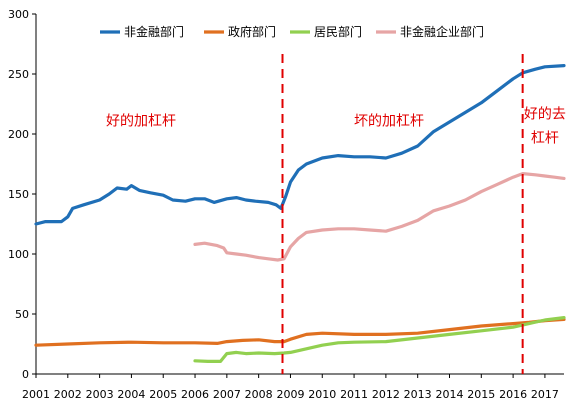  Describe the element at coordinates (545, 114) in the screenshot. I see `annotation-label: 好的去` at that location.